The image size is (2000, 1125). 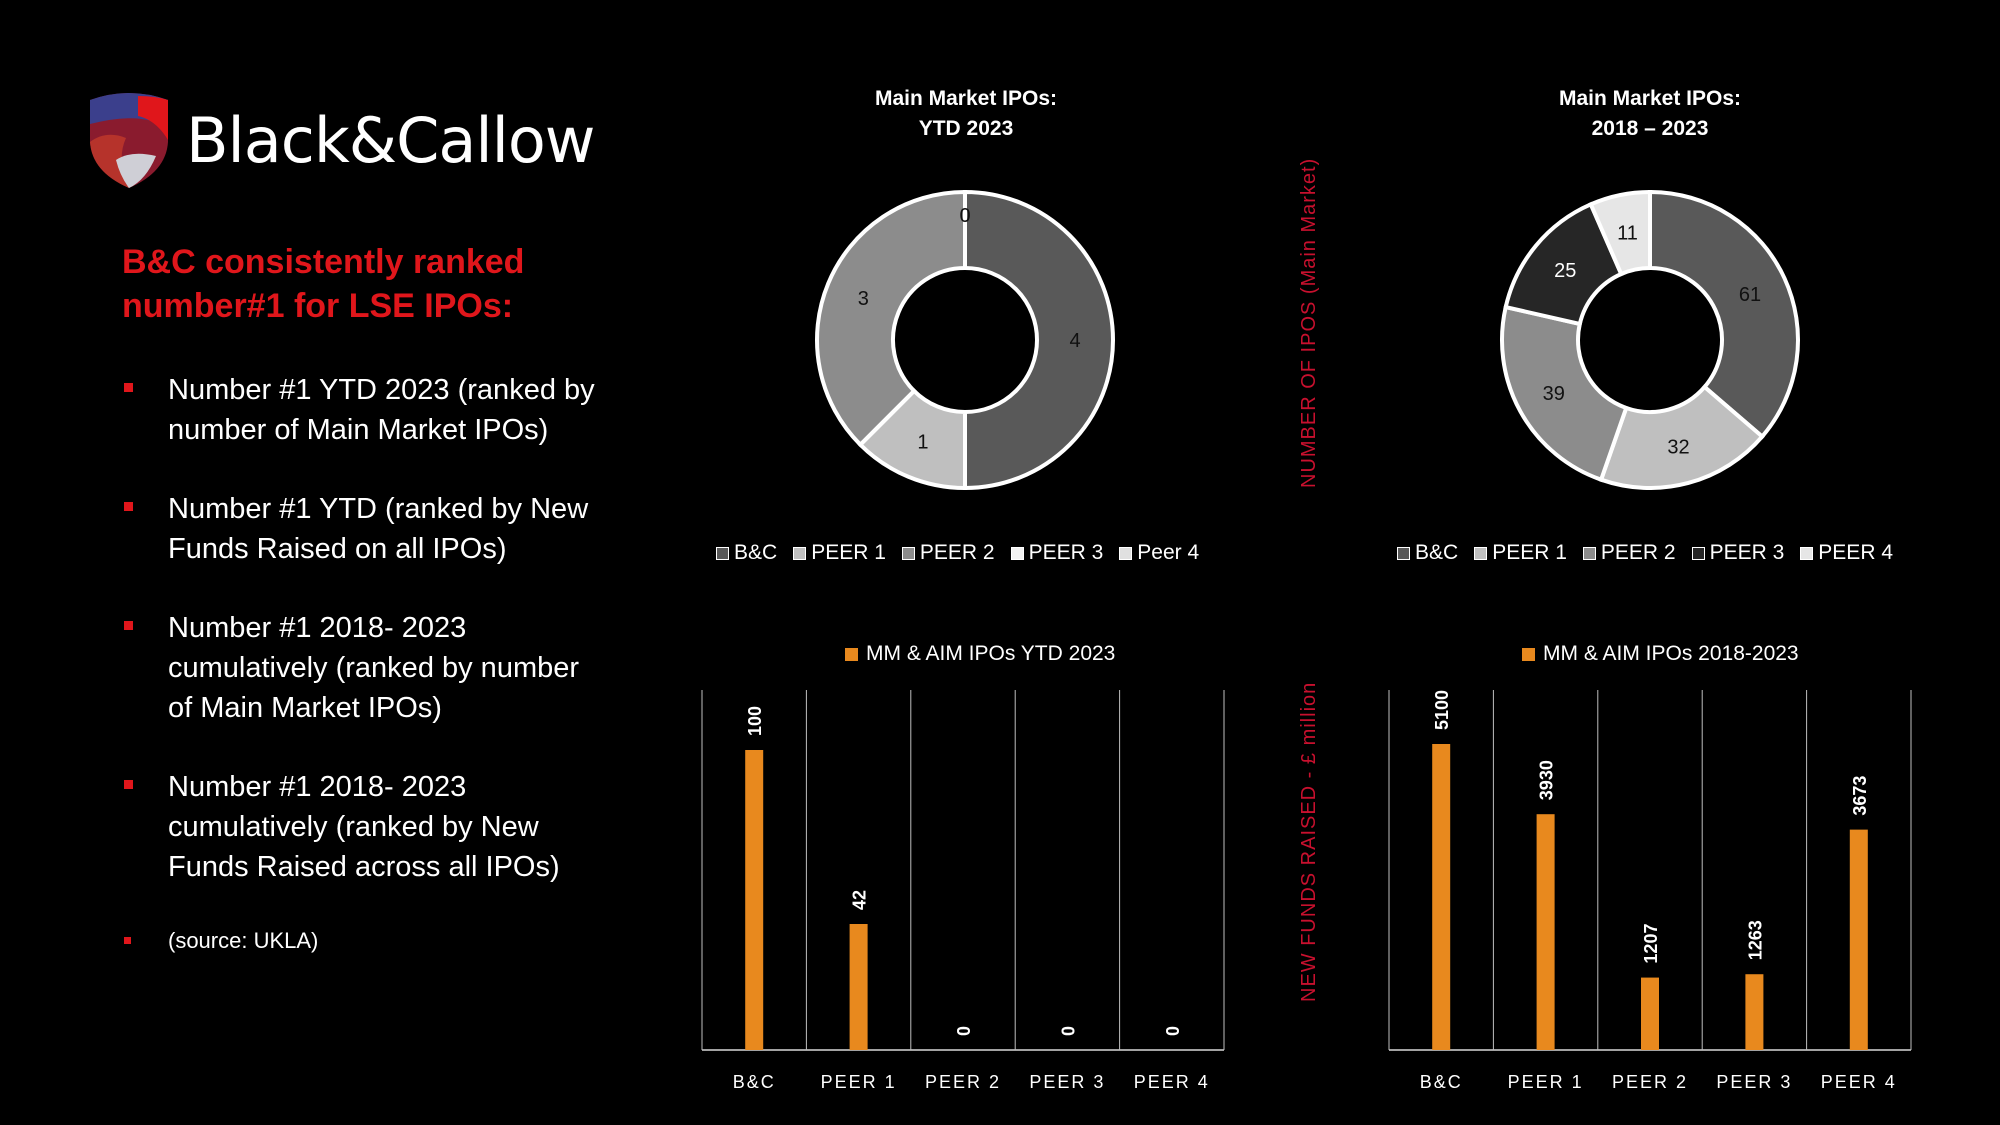 I want to click on donut-data-label: 11, so click(x=1627, y=233).